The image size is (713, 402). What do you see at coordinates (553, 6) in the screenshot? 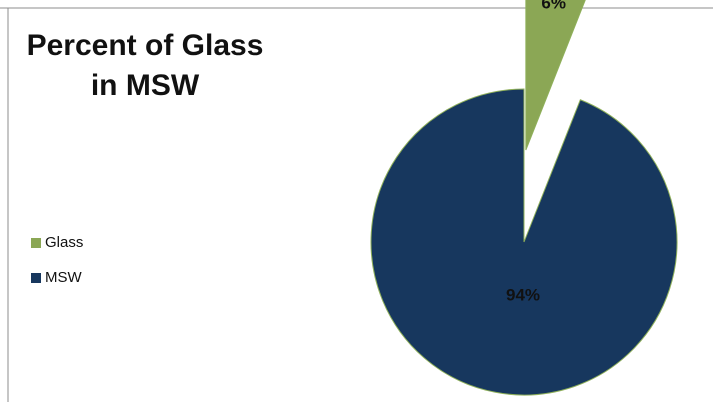
I see `data-label-glass: 6%` at bounding box center [553, 6].